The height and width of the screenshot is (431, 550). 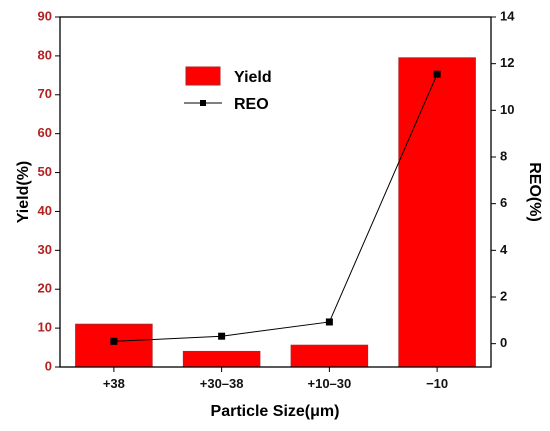 I want to click on right-tick-label: 14, so click(x=507, y=15).